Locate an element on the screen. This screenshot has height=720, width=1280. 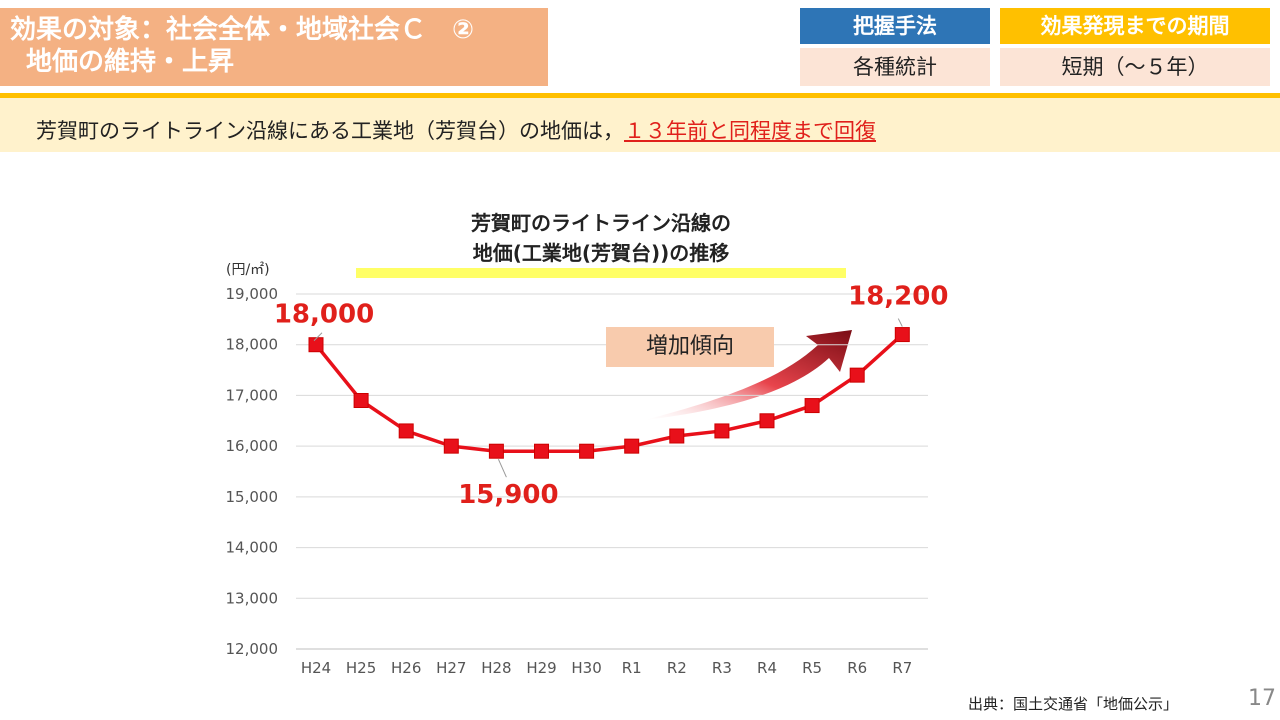
data-label: 15,900 is located at coordinates (508, 495).